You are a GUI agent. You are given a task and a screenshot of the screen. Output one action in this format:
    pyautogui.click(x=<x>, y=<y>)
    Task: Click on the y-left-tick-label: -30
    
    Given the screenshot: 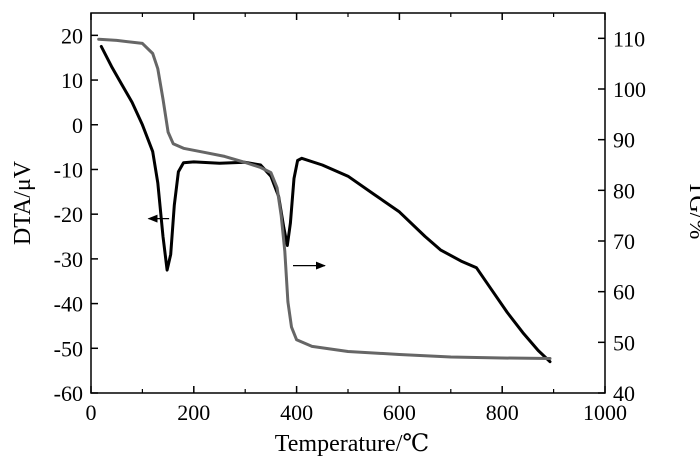 What is the action you would take?
    pyautogui.click(x=68, y=259)
    